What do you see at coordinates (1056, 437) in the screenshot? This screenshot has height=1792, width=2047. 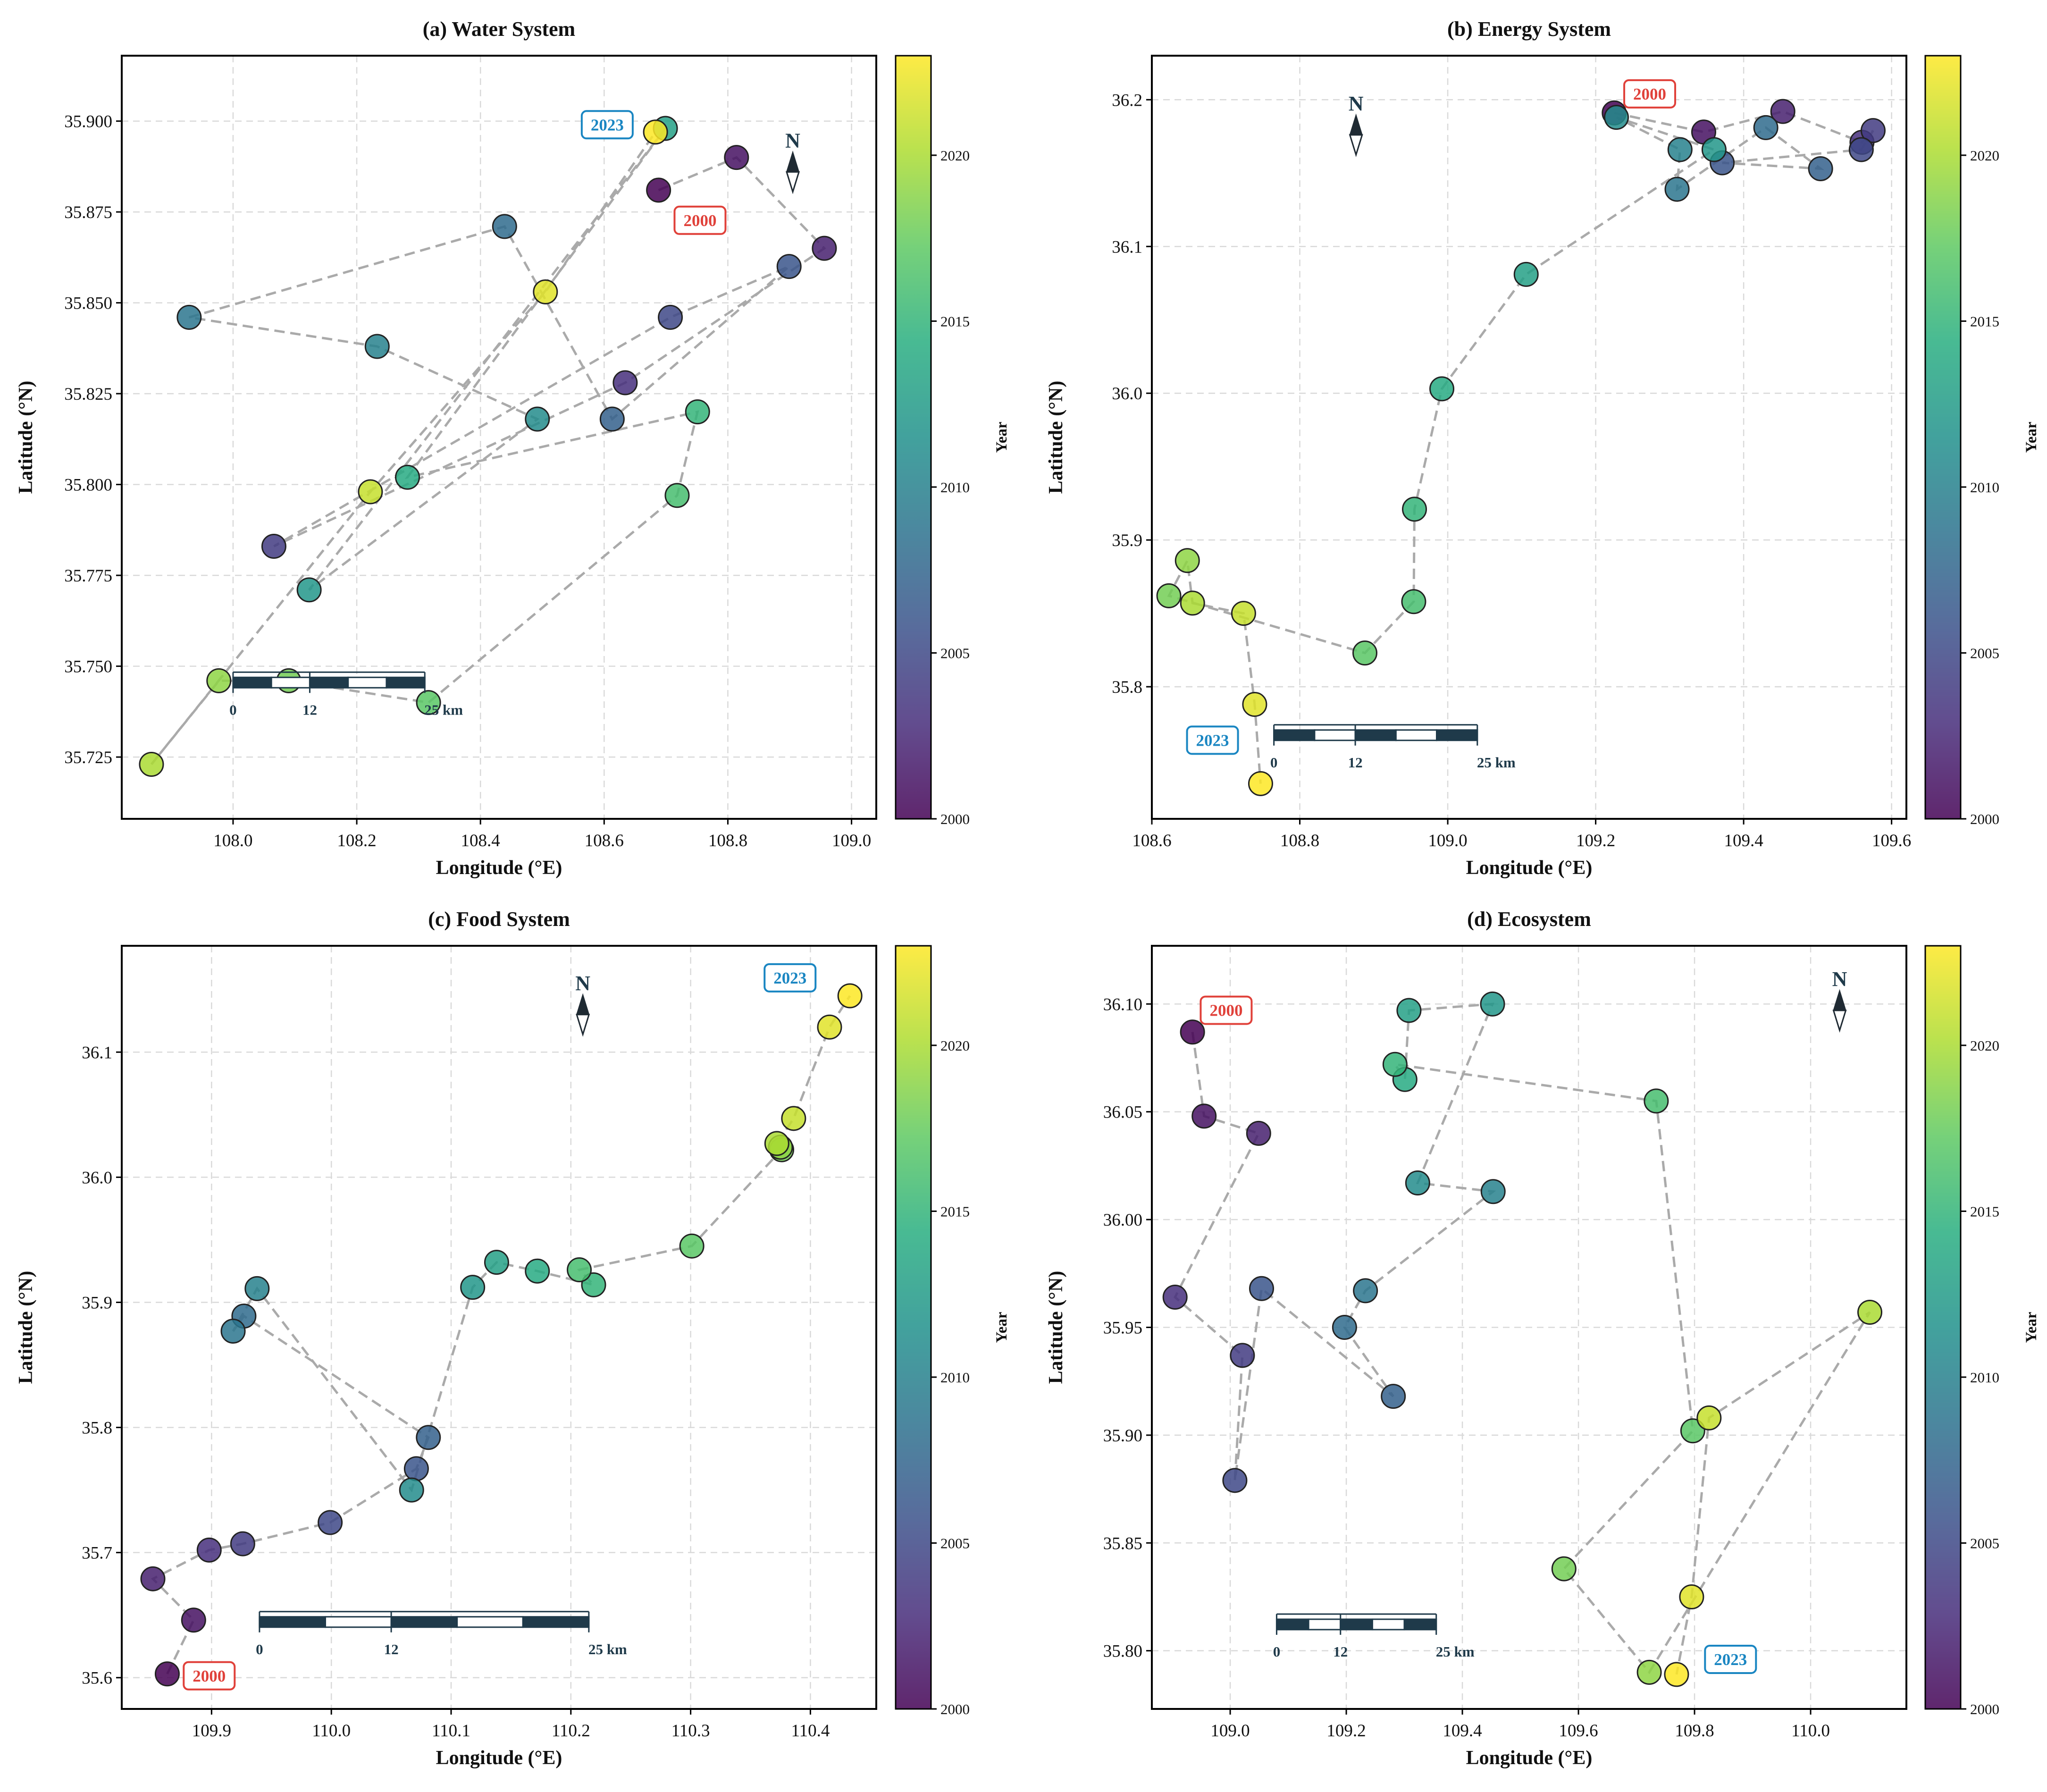 I see `y-axis-label: Latitude (°N)` at bounding box center [1056, 437].